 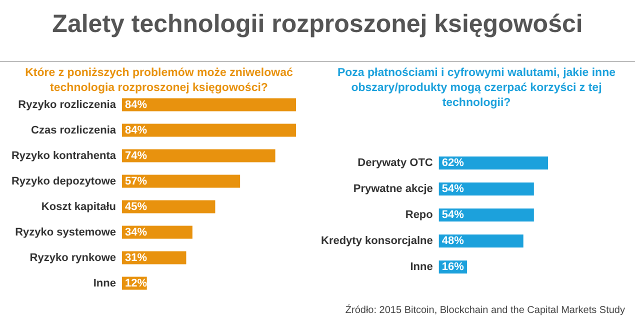 What do you see at coordinates (136, 181) in the screenshot?
I see `data-label: 57%` at bounding box center [136, 181].